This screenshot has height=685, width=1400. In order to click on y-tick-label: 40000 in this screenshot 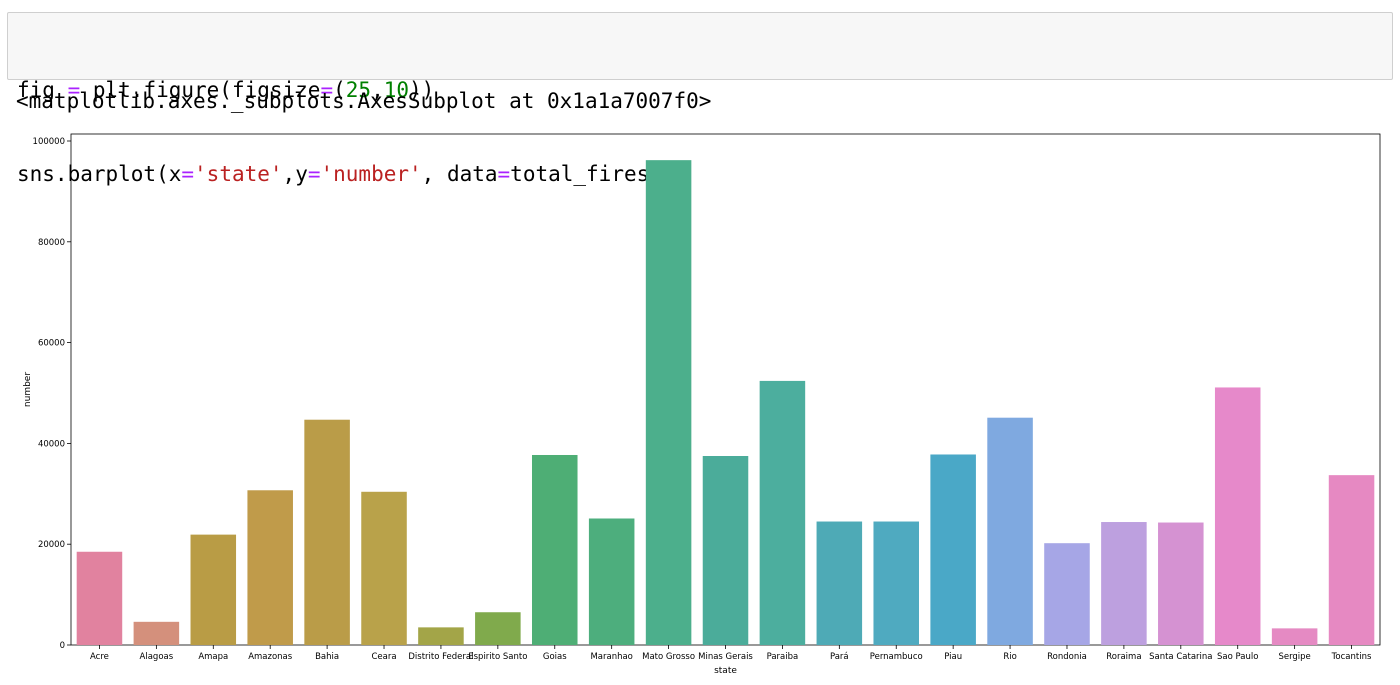, I will do `click(51, 444)`.